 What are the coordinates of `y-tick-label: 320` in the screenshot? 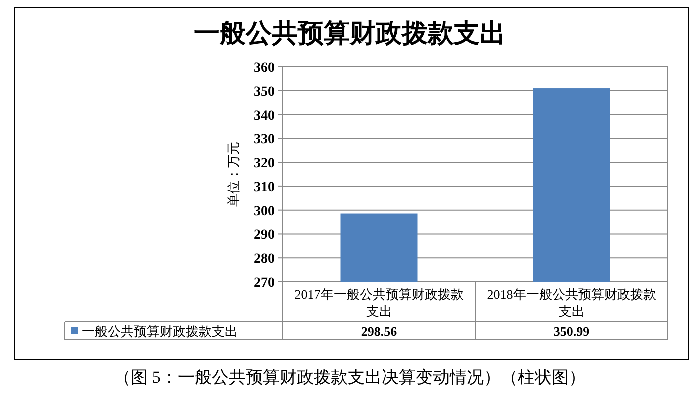 It's located at (264, 164).